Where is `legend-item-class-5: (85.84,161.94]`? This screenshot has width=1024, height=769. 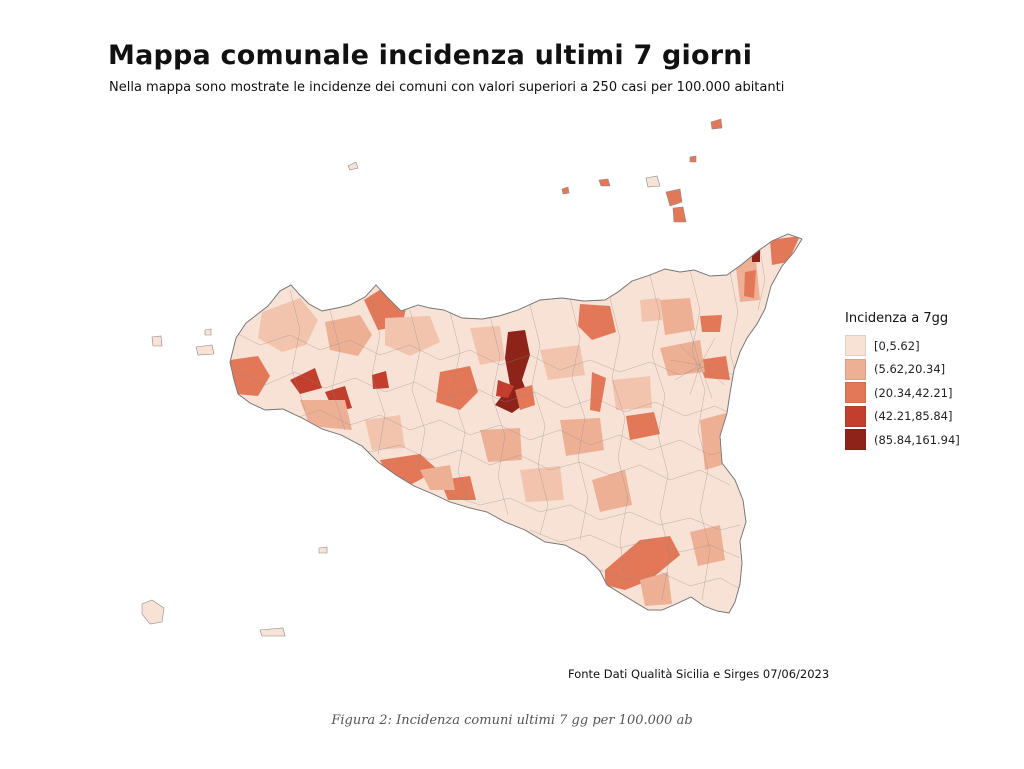 legend-item-class-5: (85.84,161.94] is located at coordinates (925, 440).